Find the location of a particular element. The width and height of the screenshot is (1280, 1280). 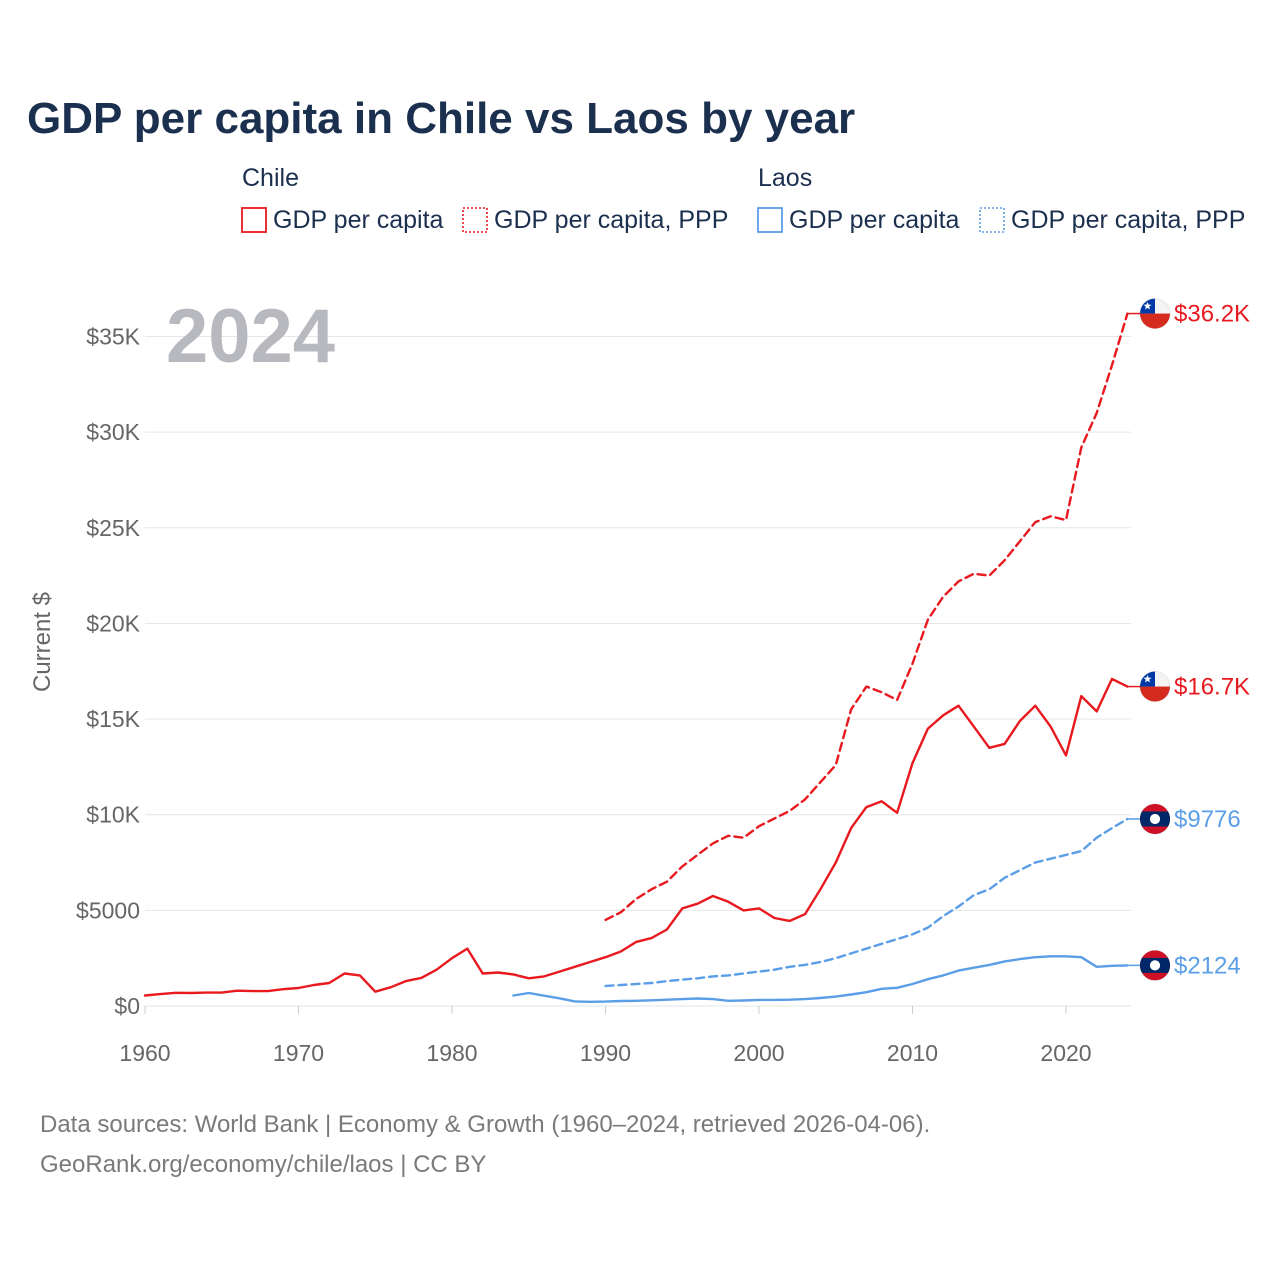

end-value-label: $16.7K is located at coordinates (1212, 687).